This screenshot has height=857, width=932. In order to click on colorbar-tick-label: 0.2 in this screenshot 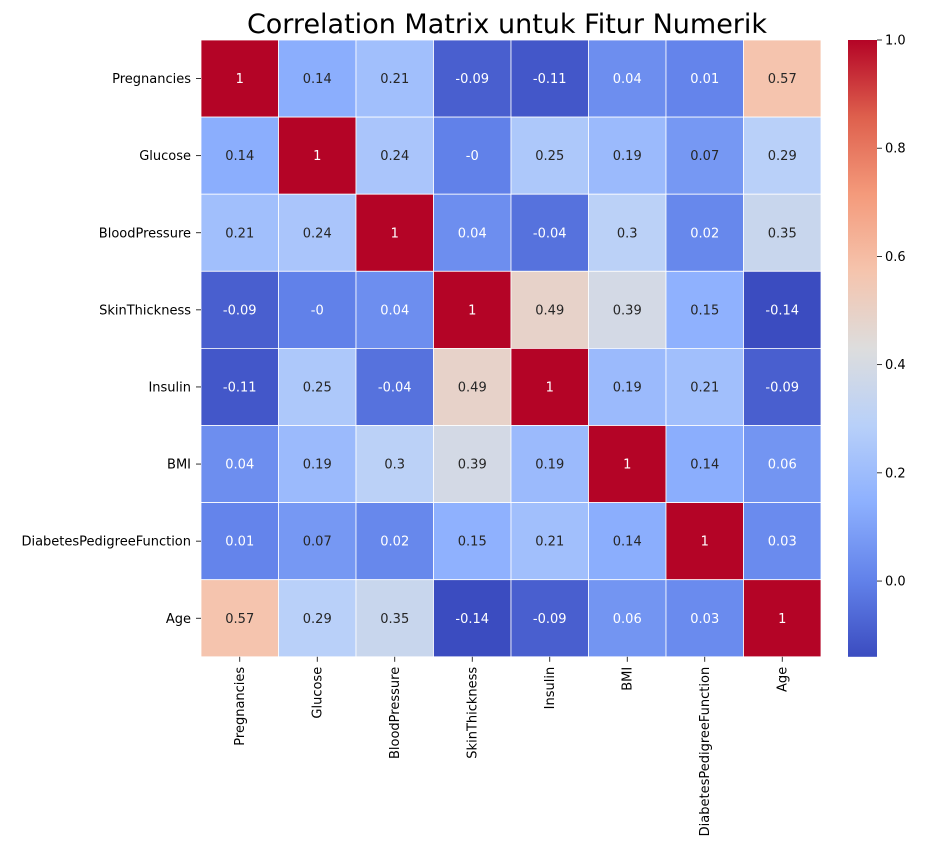, I will do `click(895, 473)`.